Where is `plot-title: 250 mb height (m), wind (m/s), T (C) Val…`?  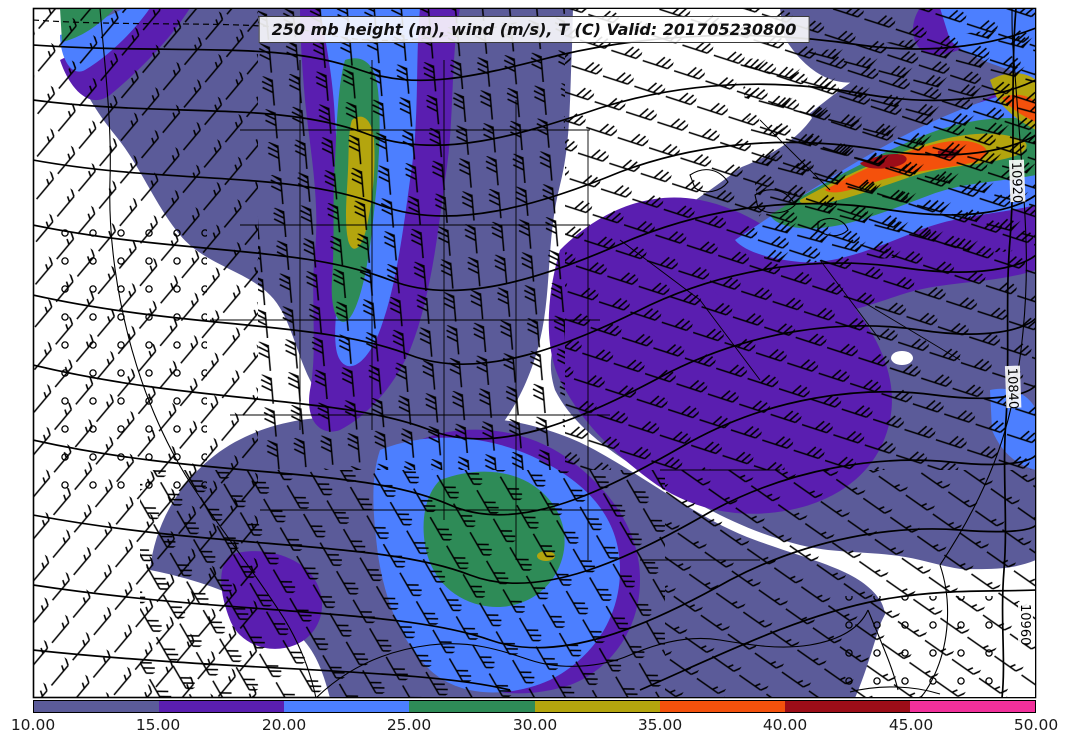
plot-title: 250 mb height (m), wind (m/s), T (C) Val… is located at coordinates (534, 29).